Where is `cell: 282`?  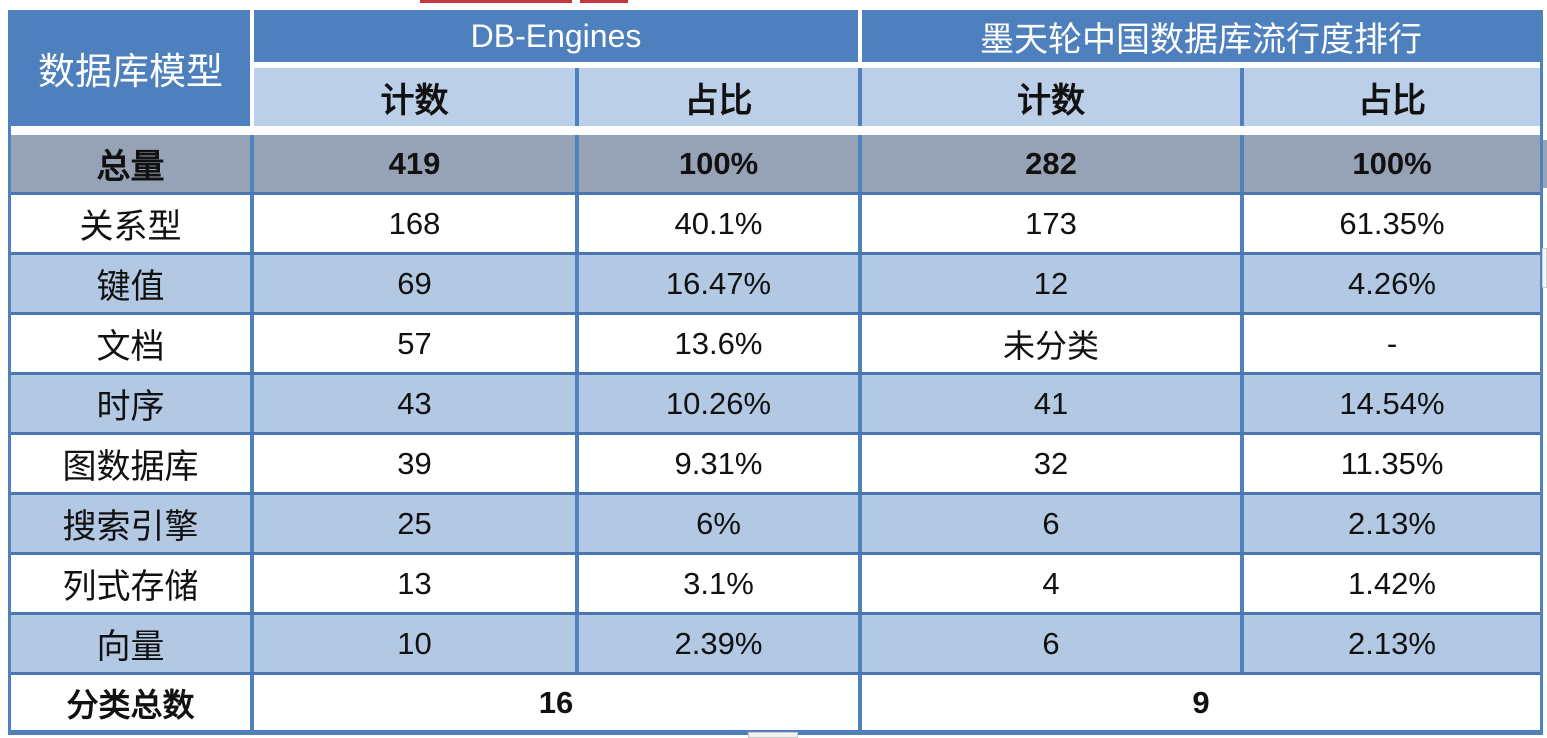
cell: 282 is located at coordinates (1051, 163).